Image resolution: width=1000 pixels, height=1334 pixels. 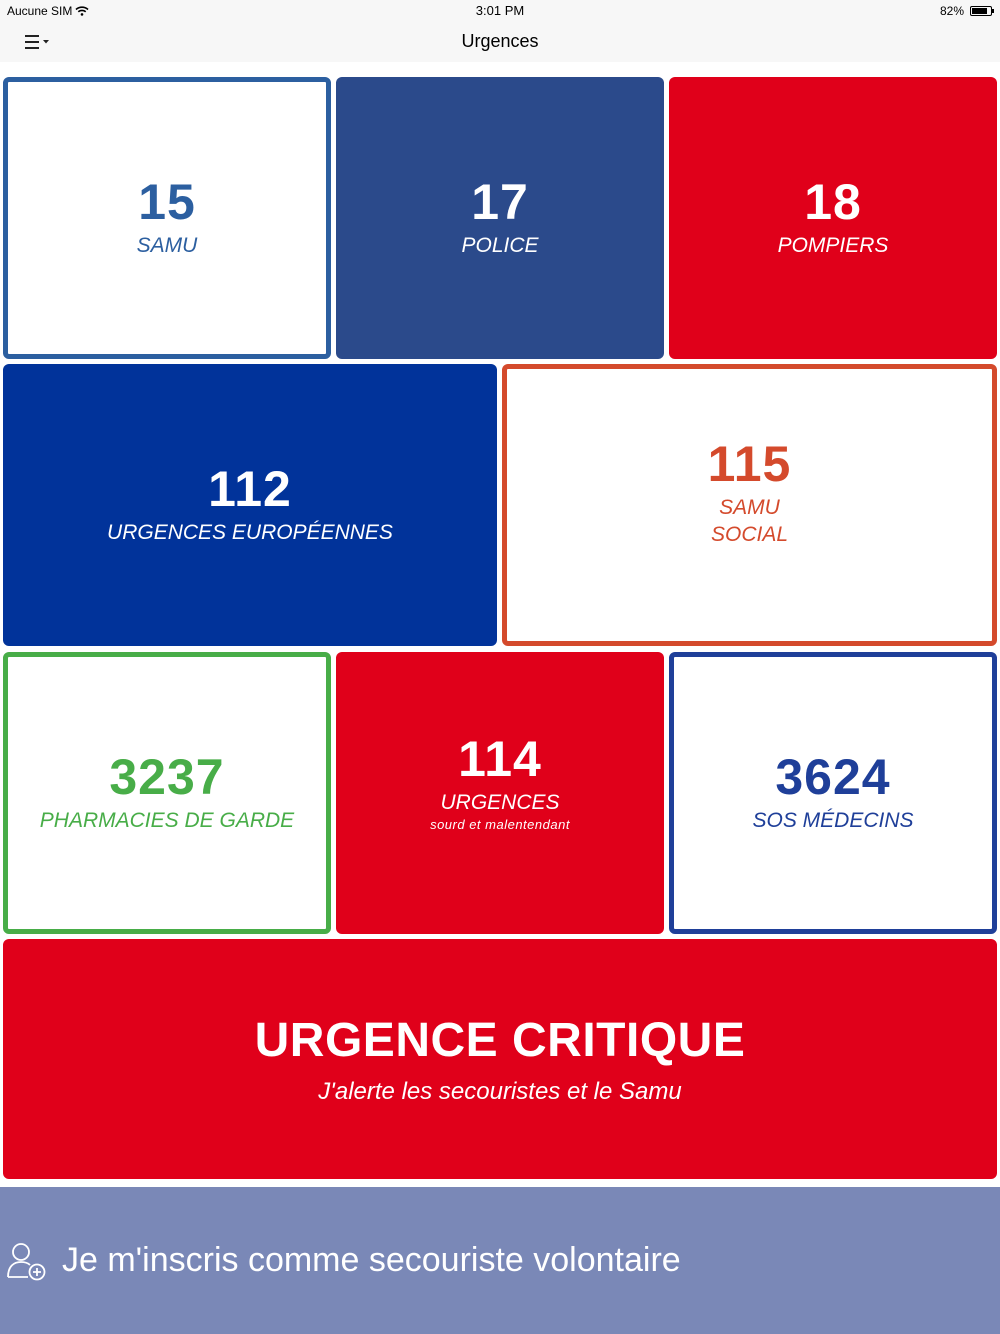 I want to click on carrier-status: Aucune SIM, so click(x=48, y=11).